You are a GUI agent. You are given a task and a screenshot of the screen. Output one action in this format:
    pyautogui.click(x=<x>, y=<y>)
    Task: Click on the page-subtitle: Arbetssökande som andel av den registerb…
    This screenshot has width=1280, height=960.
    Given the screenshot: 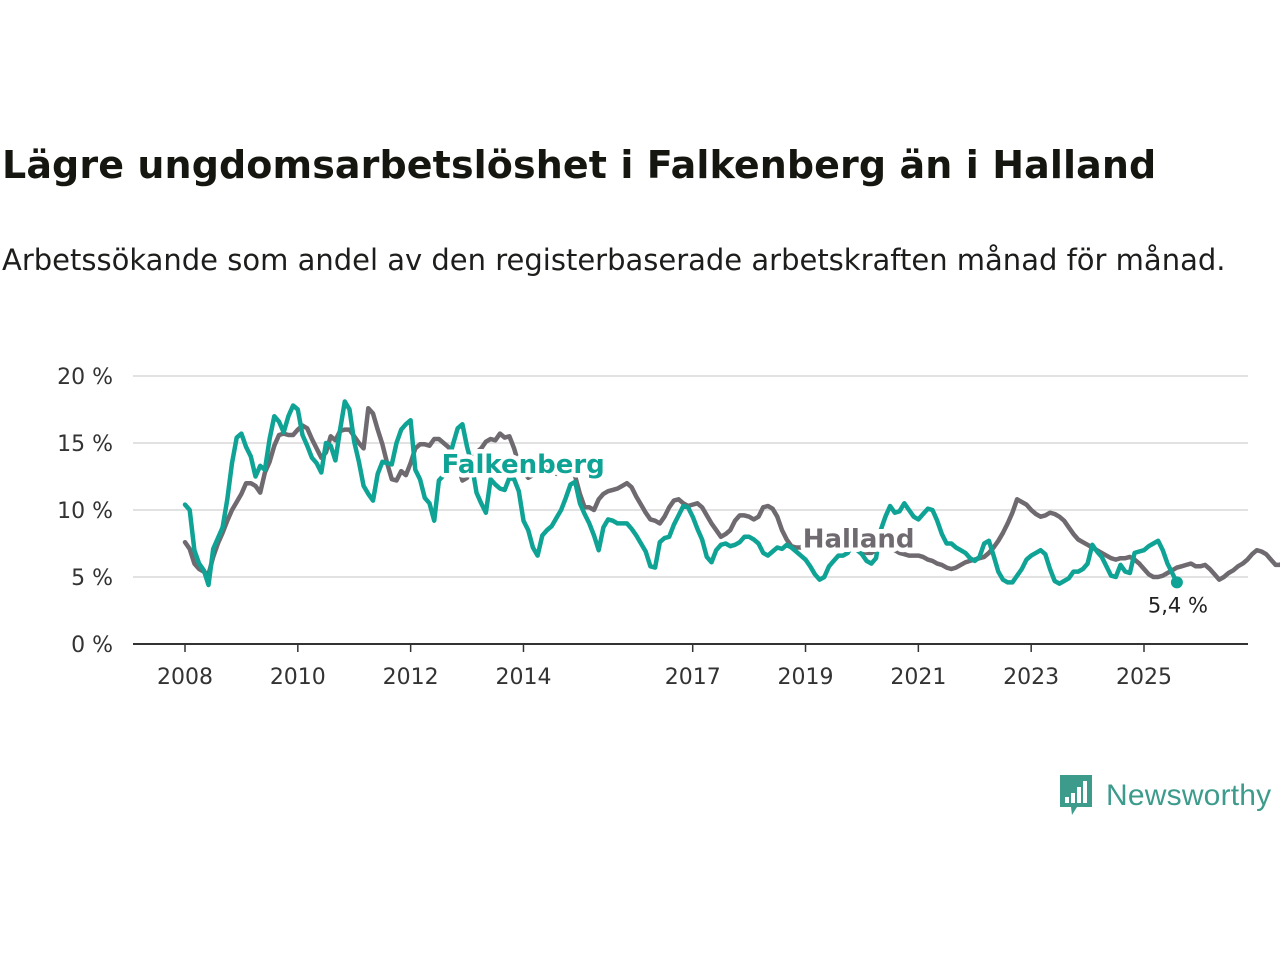 What is the action you would take?
    pyautogui.click(x=614, y=260)
    